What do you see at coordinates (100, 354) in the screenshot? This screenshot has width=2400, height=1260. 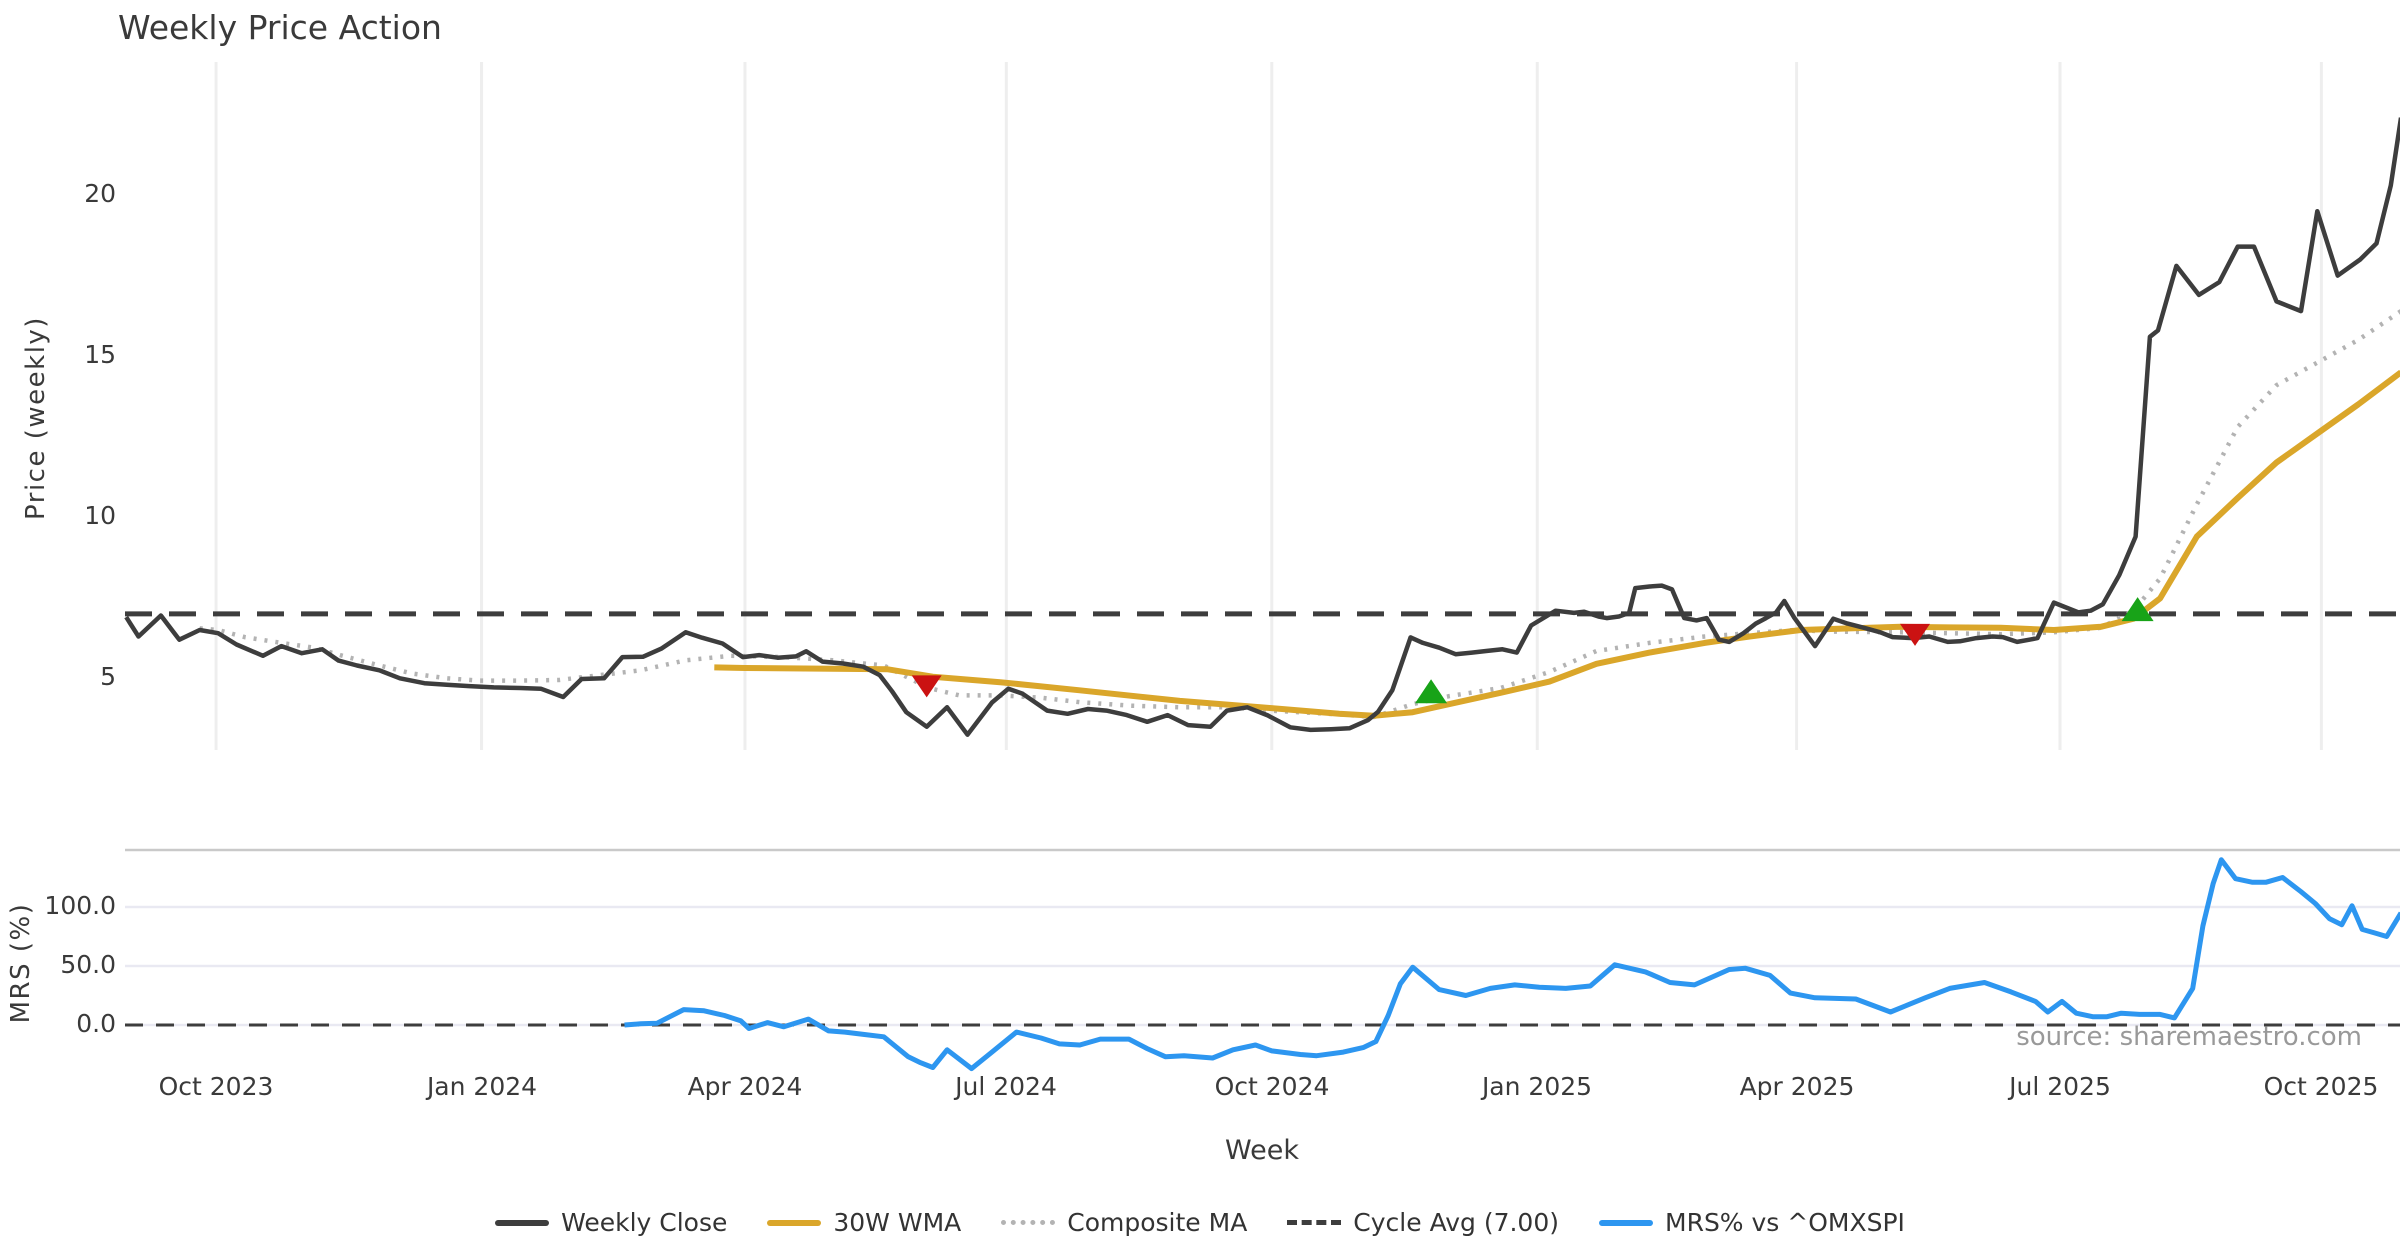 I see `price-ytick-label: 15` at bounding box center [100, 354].